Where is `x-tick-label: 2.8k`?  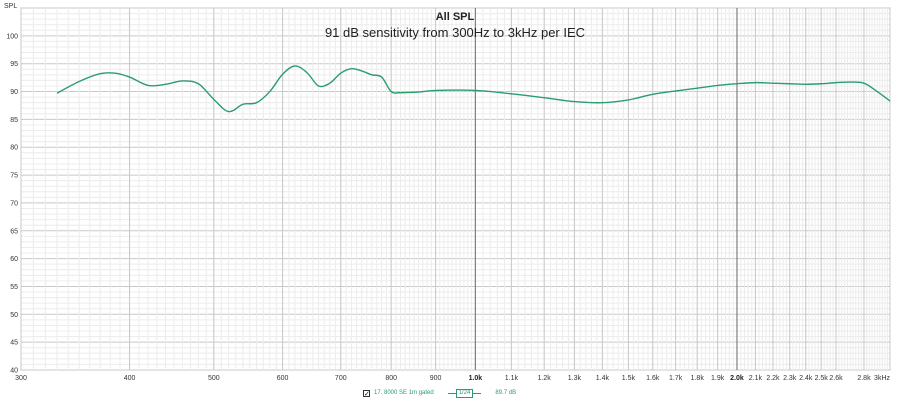 x-tick-label: 2.8k is located at coordinates (864, 378).